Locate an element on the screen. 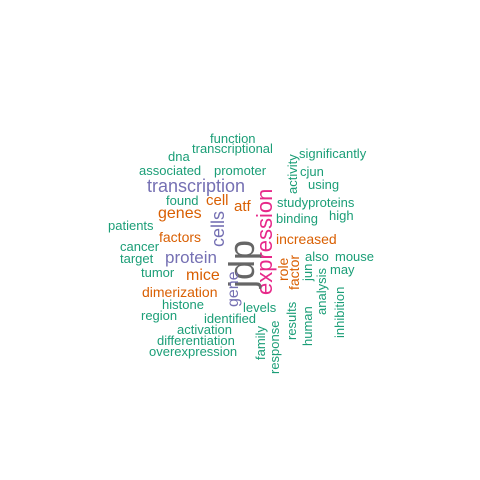  word-found: found is located at coordinates (182, 200).